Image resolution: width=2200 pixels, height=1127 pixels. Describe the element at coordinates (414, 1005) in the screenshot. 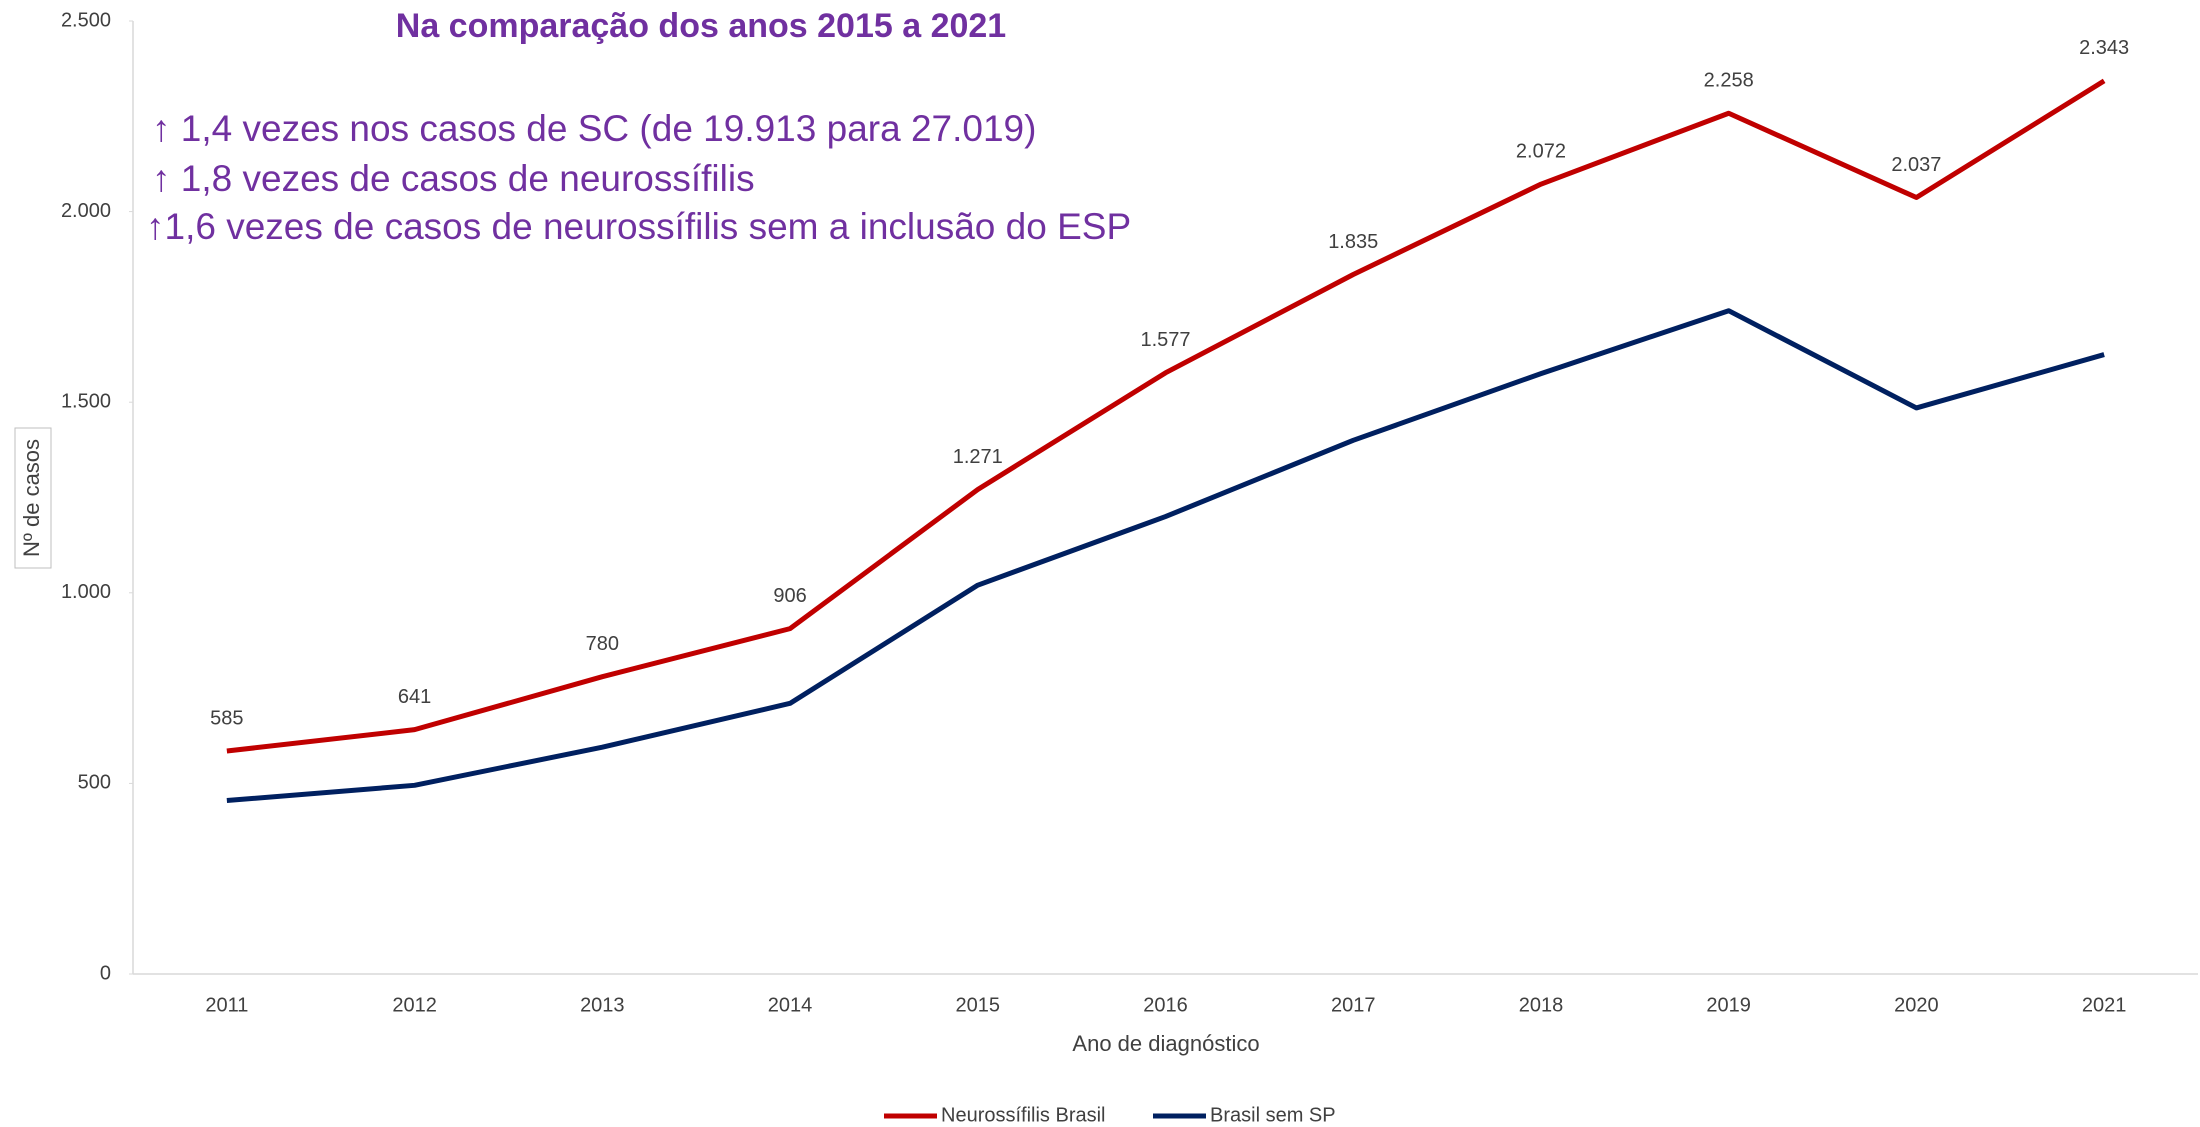

I see `x-tick-label: 2012` at that location.